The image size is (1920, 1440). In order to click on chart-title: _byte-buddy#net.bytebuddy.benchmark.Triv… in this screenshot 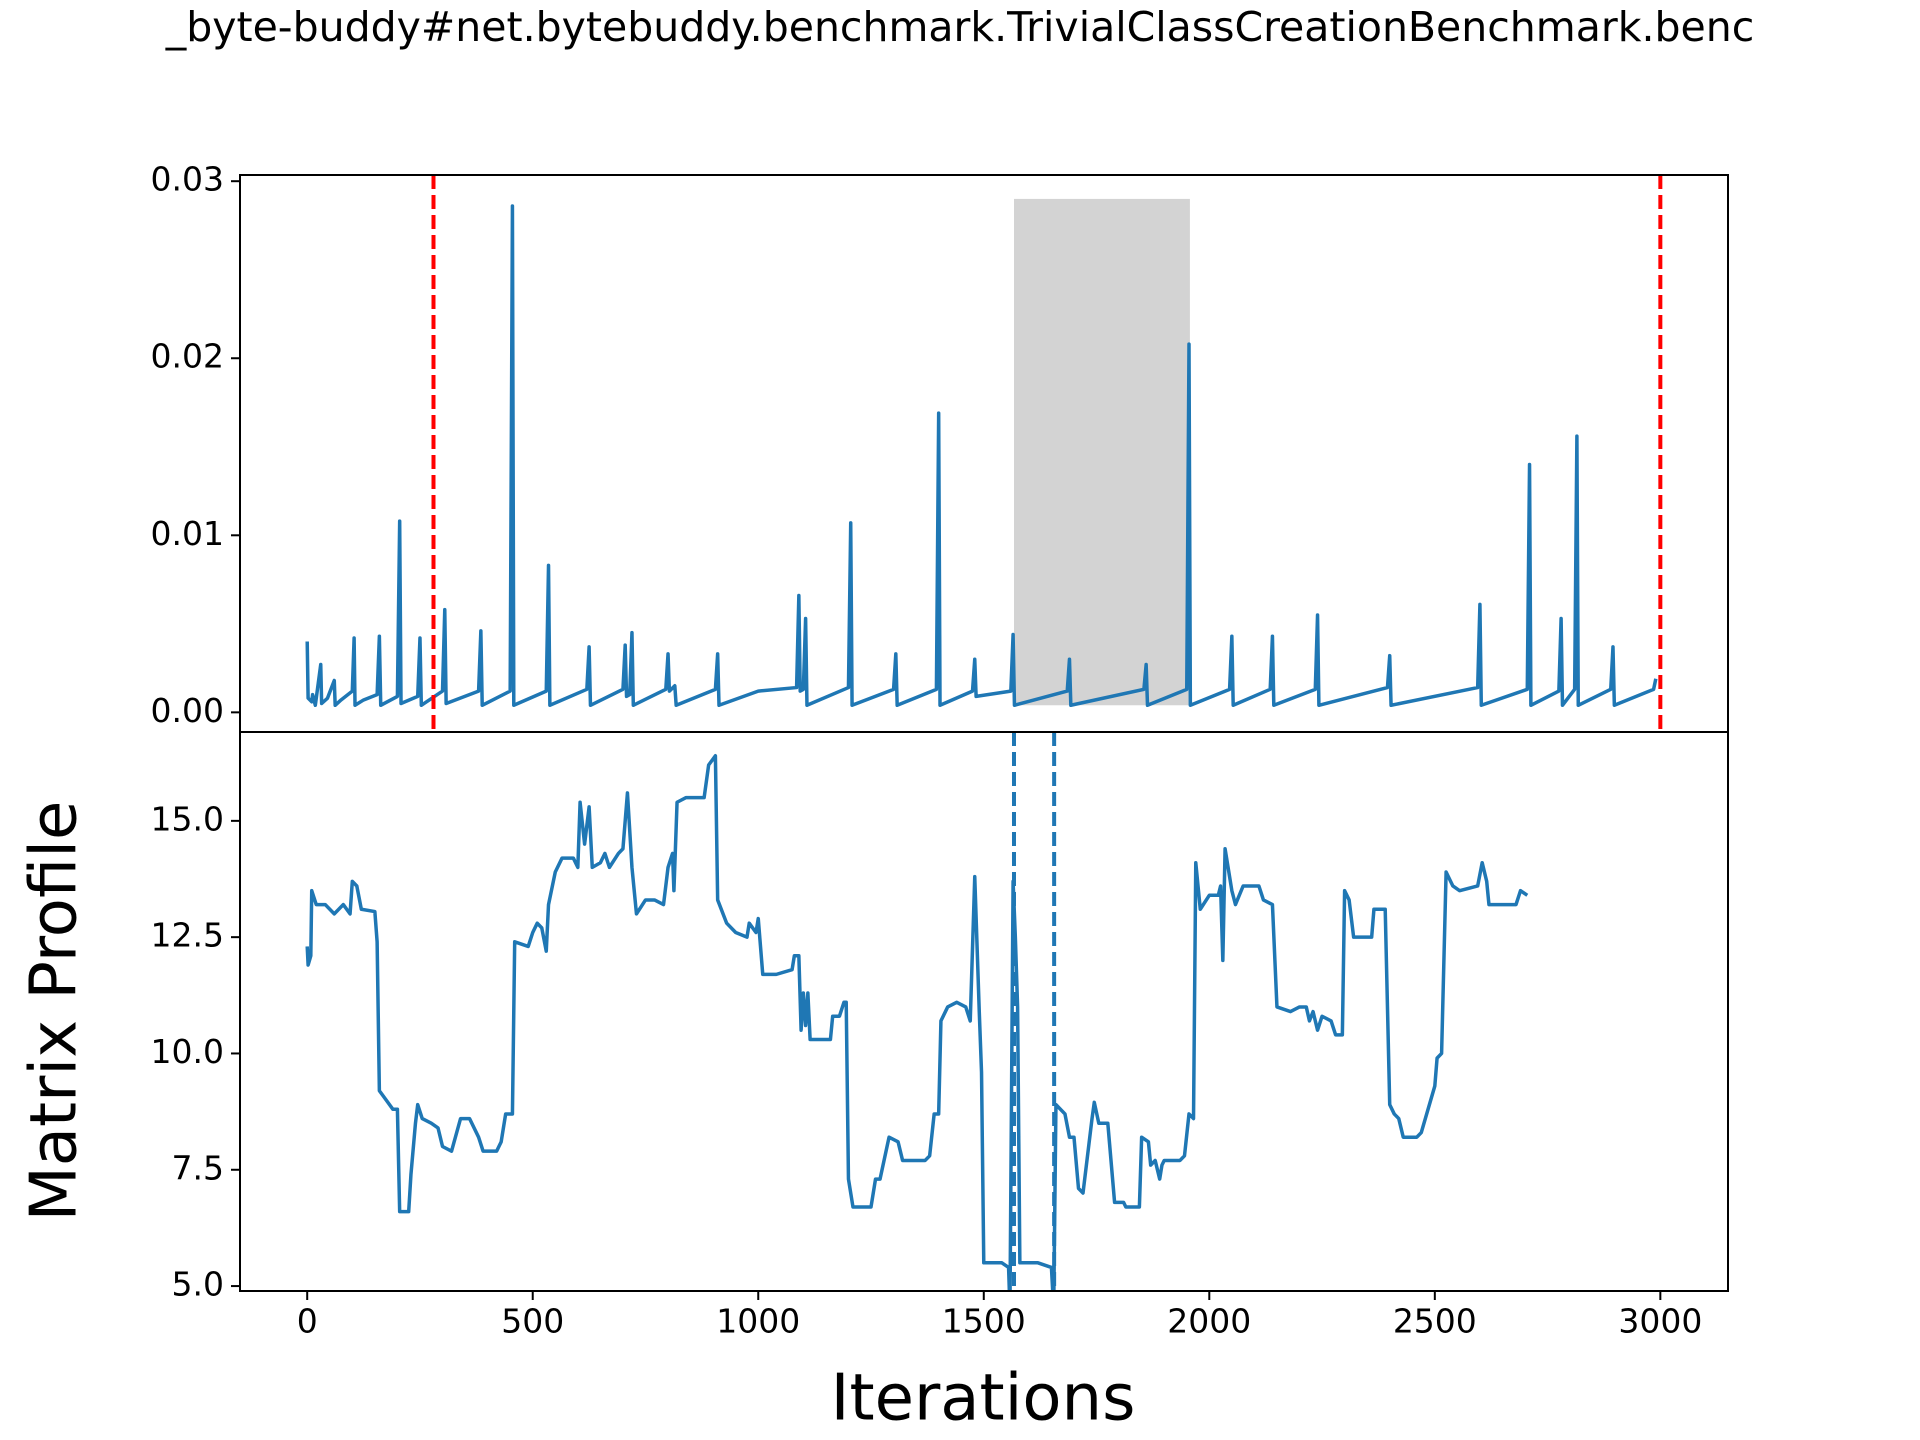, I will do `click(960, 27)`.